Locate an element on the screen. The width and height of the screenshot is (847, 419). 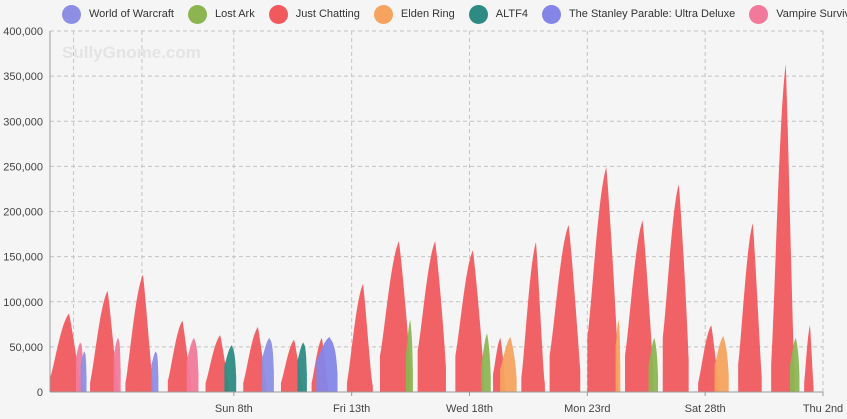
y-tick-label: 250,000 is located at coordinates (23, 167).